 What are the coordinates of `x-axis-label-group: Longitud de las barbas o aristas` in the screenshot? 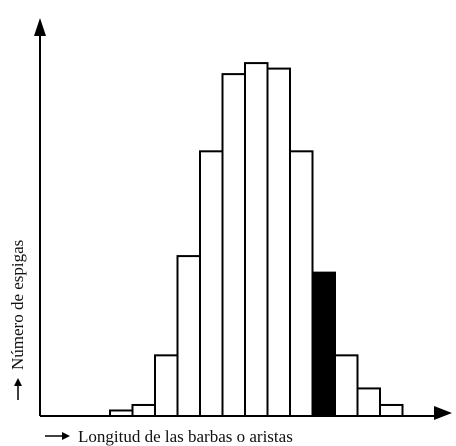 It's located at (169, 436).